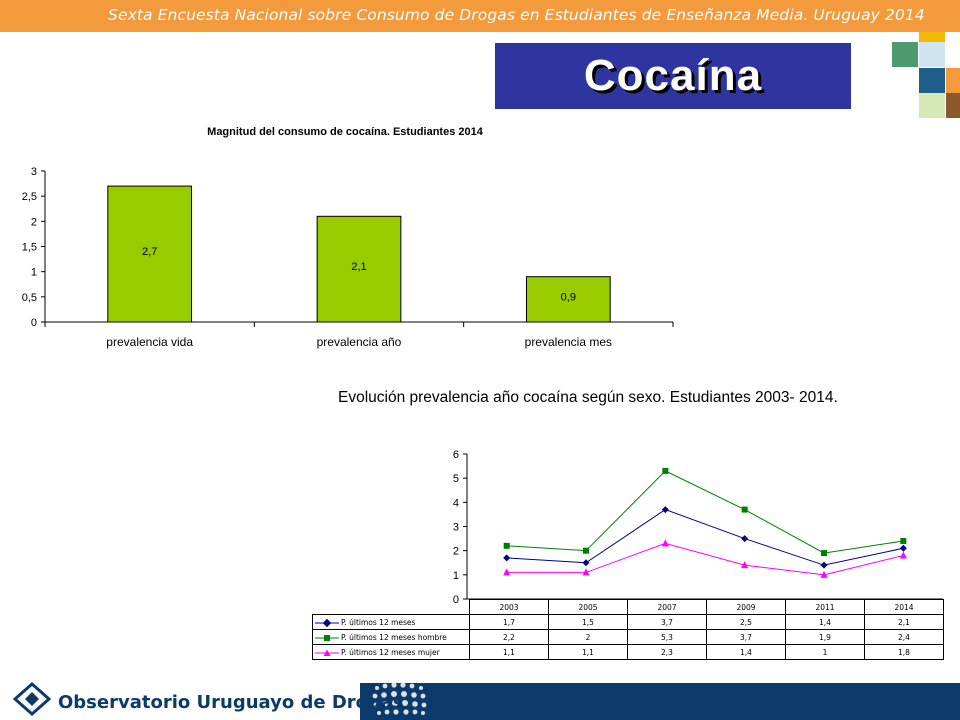  Describe the element at coordinates (456, 576) in the screenshot. I see `line-y-tick-label: 1` at that location.